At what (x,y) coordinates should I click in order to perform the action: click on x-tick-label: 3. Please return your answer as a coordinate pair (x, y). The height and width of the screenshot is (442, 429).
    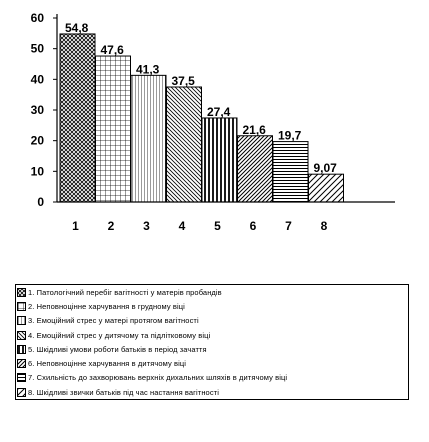
    Looking at the image, I should click on (146, 226).